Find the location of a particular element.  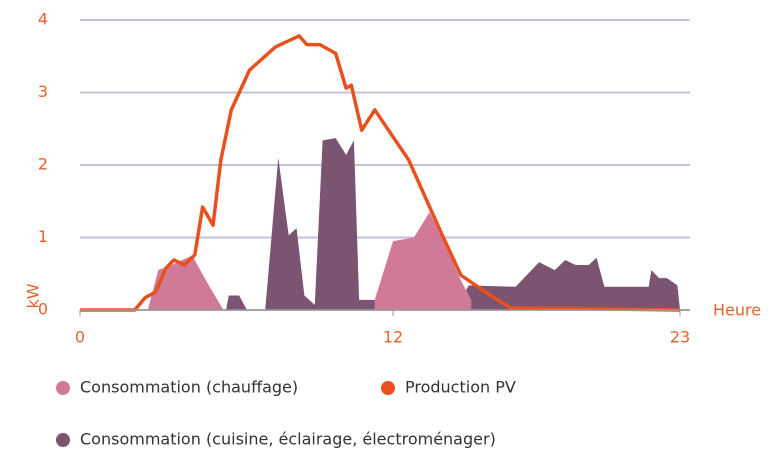

y-tick-label: 4 is located at coordinates (43, 19).